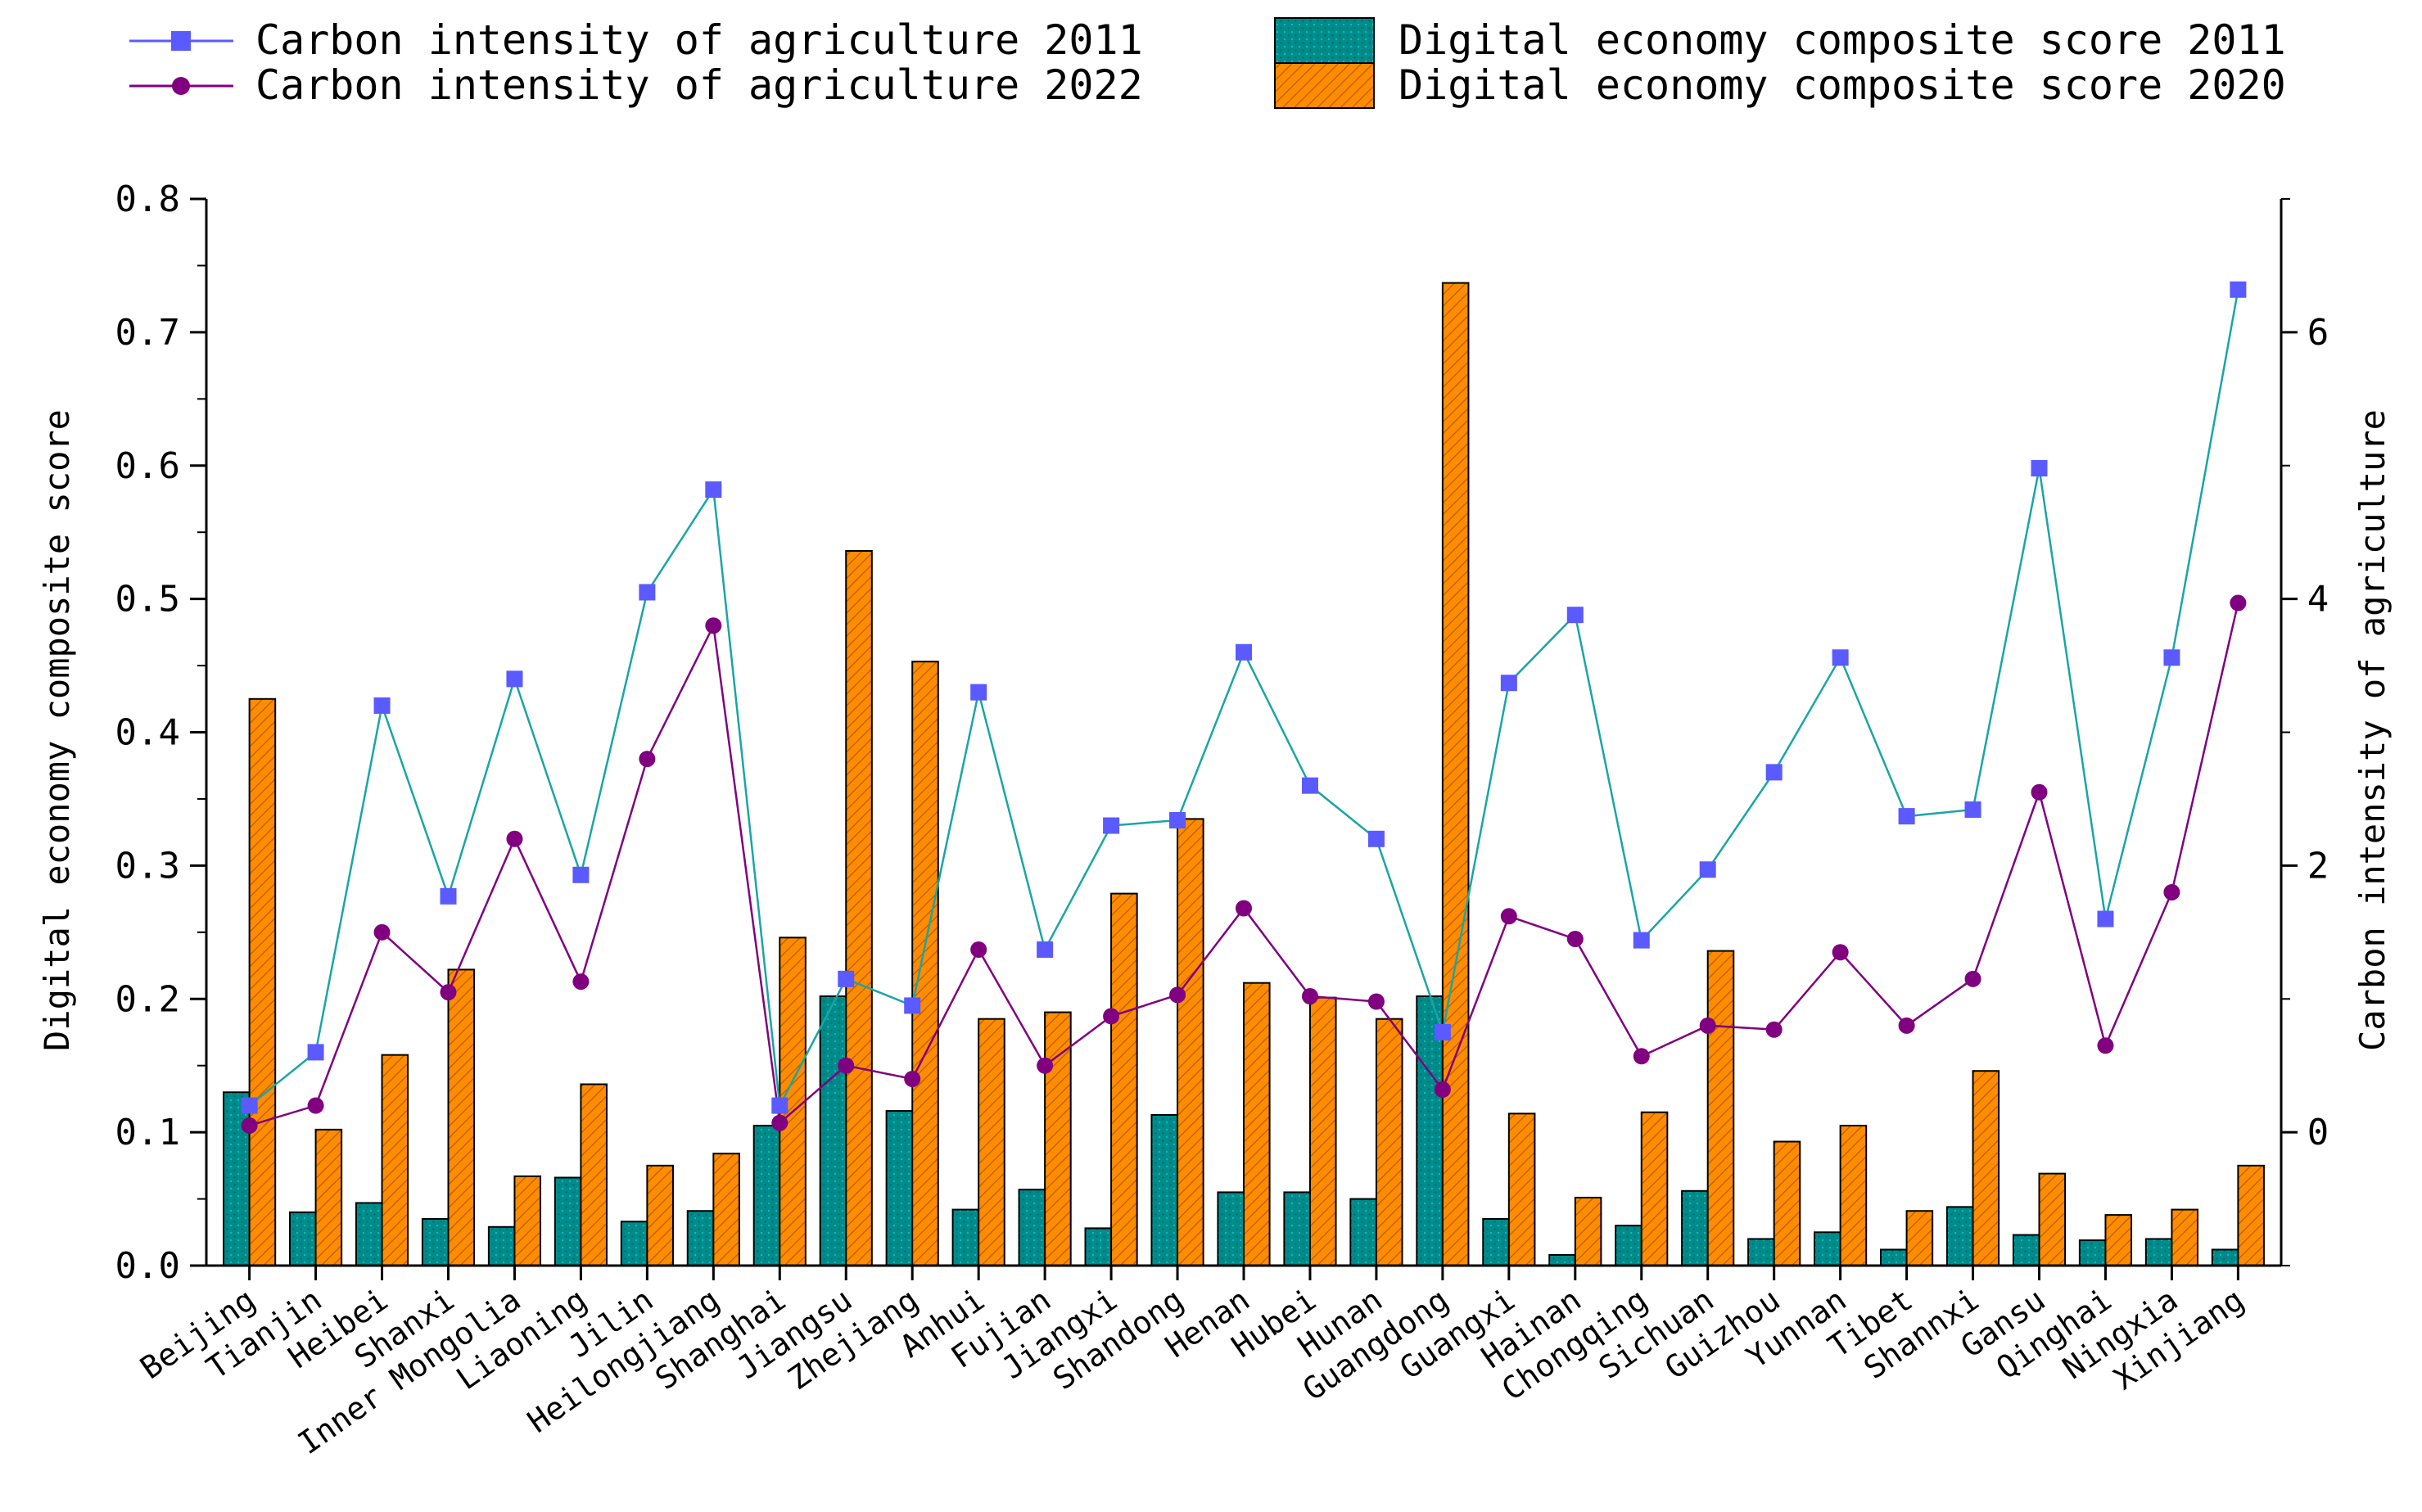 Image resolution: width=2422 pixels, height=1512 pixels. I want to click on left-tick-label: 0.8, so click(147, 199).